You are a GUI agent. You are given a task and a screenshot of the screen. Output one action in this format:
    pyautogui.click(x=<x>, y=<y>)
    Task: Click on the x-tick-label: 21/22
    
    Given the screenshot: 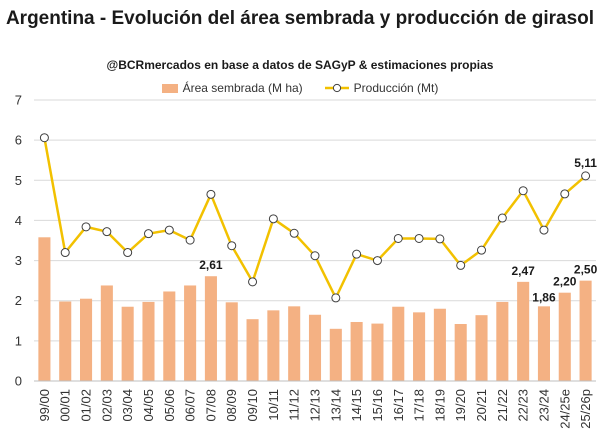 What is the action you would take?
    pyautogui.click(x=502, y=405)
    